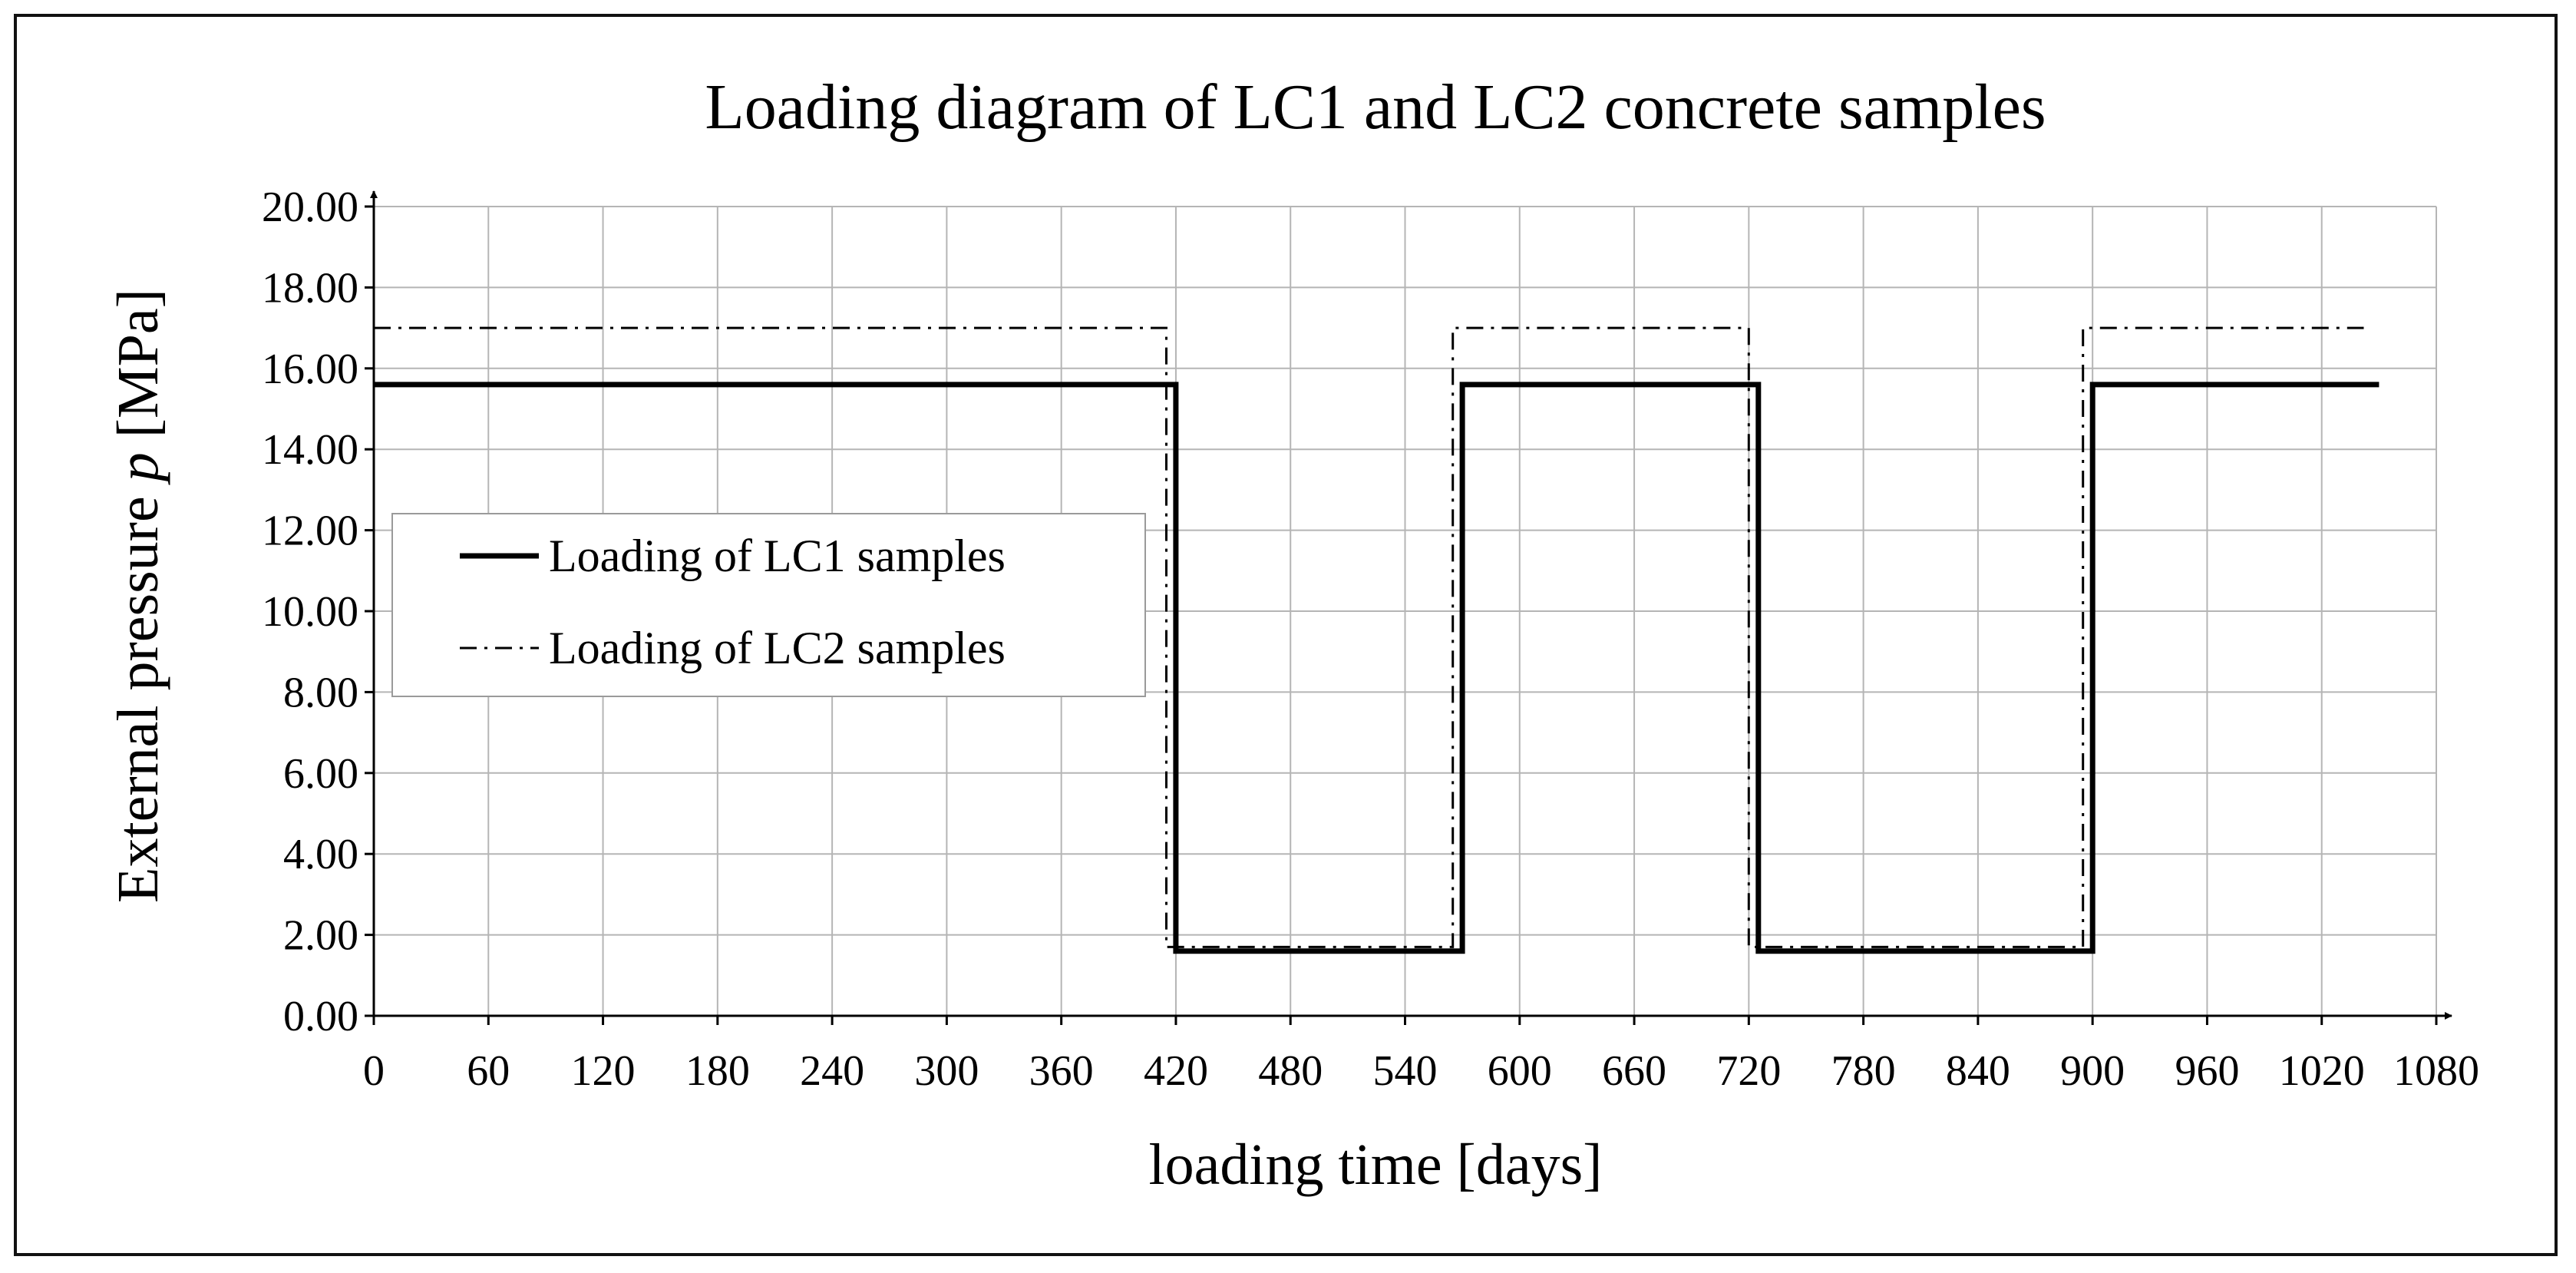 Image resolution: width=2576 pixels, height=1273 pixels. Describe the element at coordinates (1863, 1071) in the screenshot. I see `x-tick-label: 780` at that location.